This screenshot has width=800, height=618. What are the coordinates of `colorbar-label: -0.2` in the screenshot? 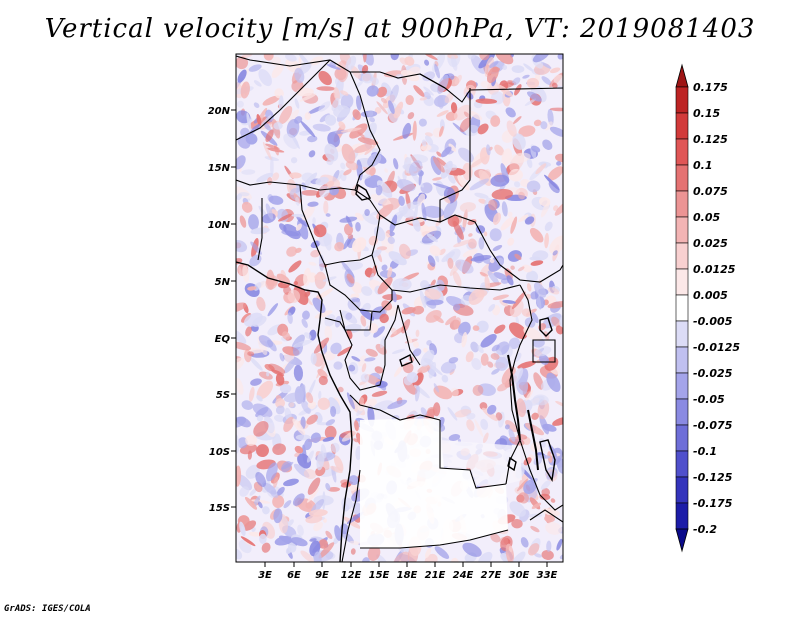 It's located at (705, 529).